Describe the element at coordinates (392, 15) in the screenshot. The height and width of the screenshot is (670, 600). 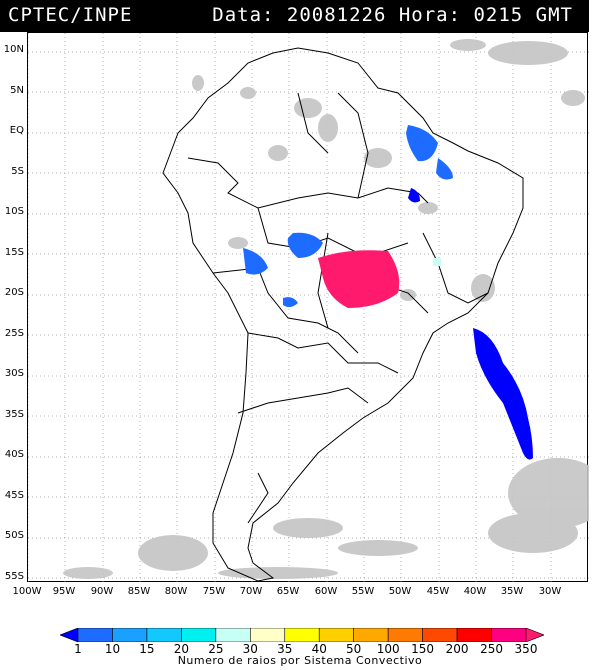
I see `date-time-label: Data: 20081226 Hora: 0215 GMT` at that location.